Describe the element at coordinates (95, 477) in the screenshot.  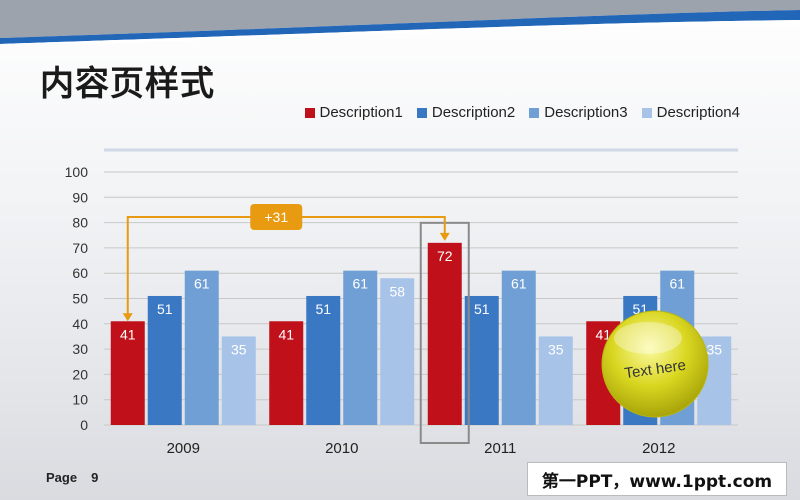
I see `page-number: 9` at that location.